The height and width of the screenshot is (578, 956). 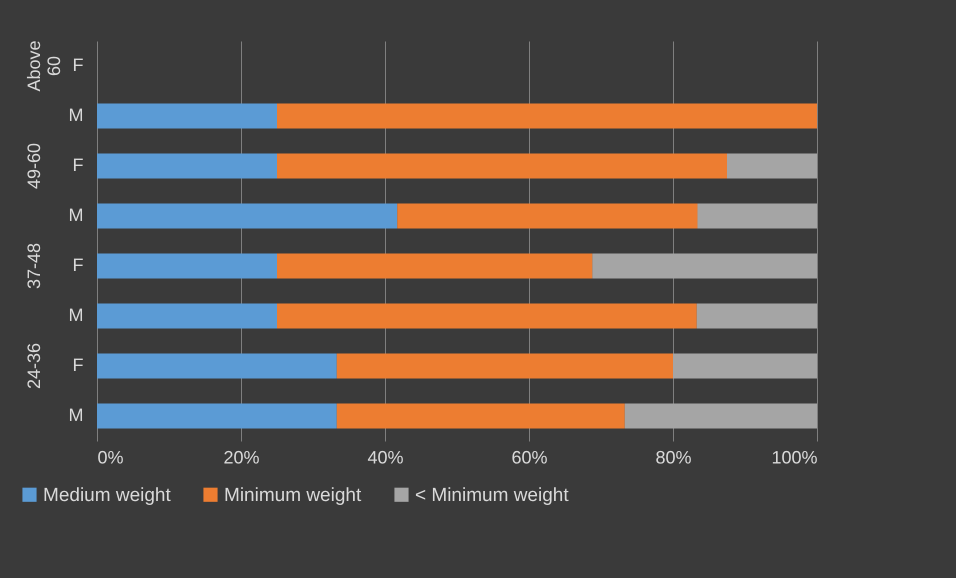 What do you see at coordinates (111, 458) in the screenshot?
I see `x-tick-label: 0%` at bounding box center [111, 458].